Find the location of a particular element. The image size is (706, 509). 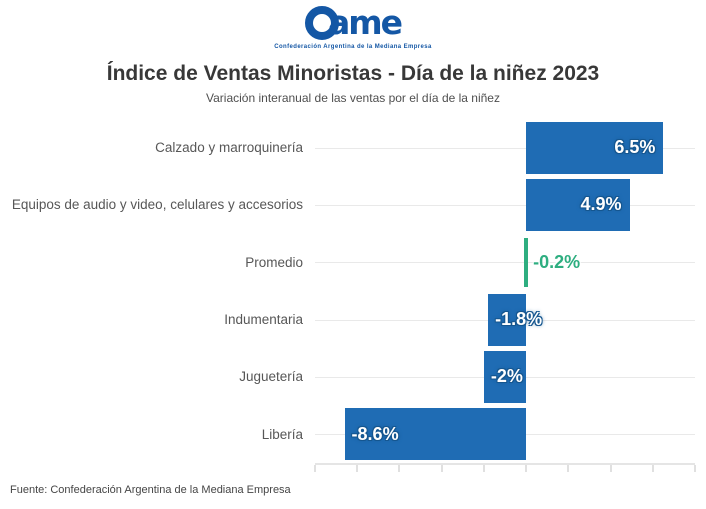

value-label: -0.2% is located at coordinates (557, 261).